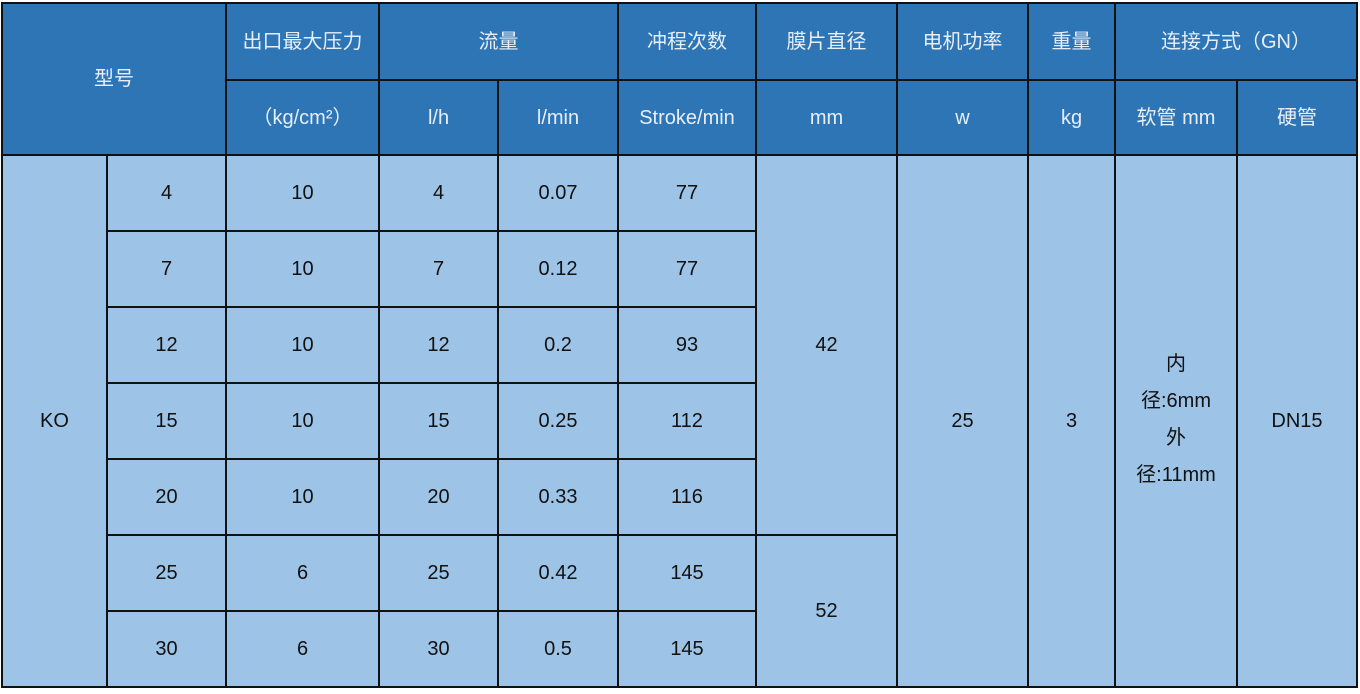 The height and width of the screenshot is (694, 1360). Describe the element at coordinates (962, 421) in the screenshot. I see `motor-cell: 25` at that location.